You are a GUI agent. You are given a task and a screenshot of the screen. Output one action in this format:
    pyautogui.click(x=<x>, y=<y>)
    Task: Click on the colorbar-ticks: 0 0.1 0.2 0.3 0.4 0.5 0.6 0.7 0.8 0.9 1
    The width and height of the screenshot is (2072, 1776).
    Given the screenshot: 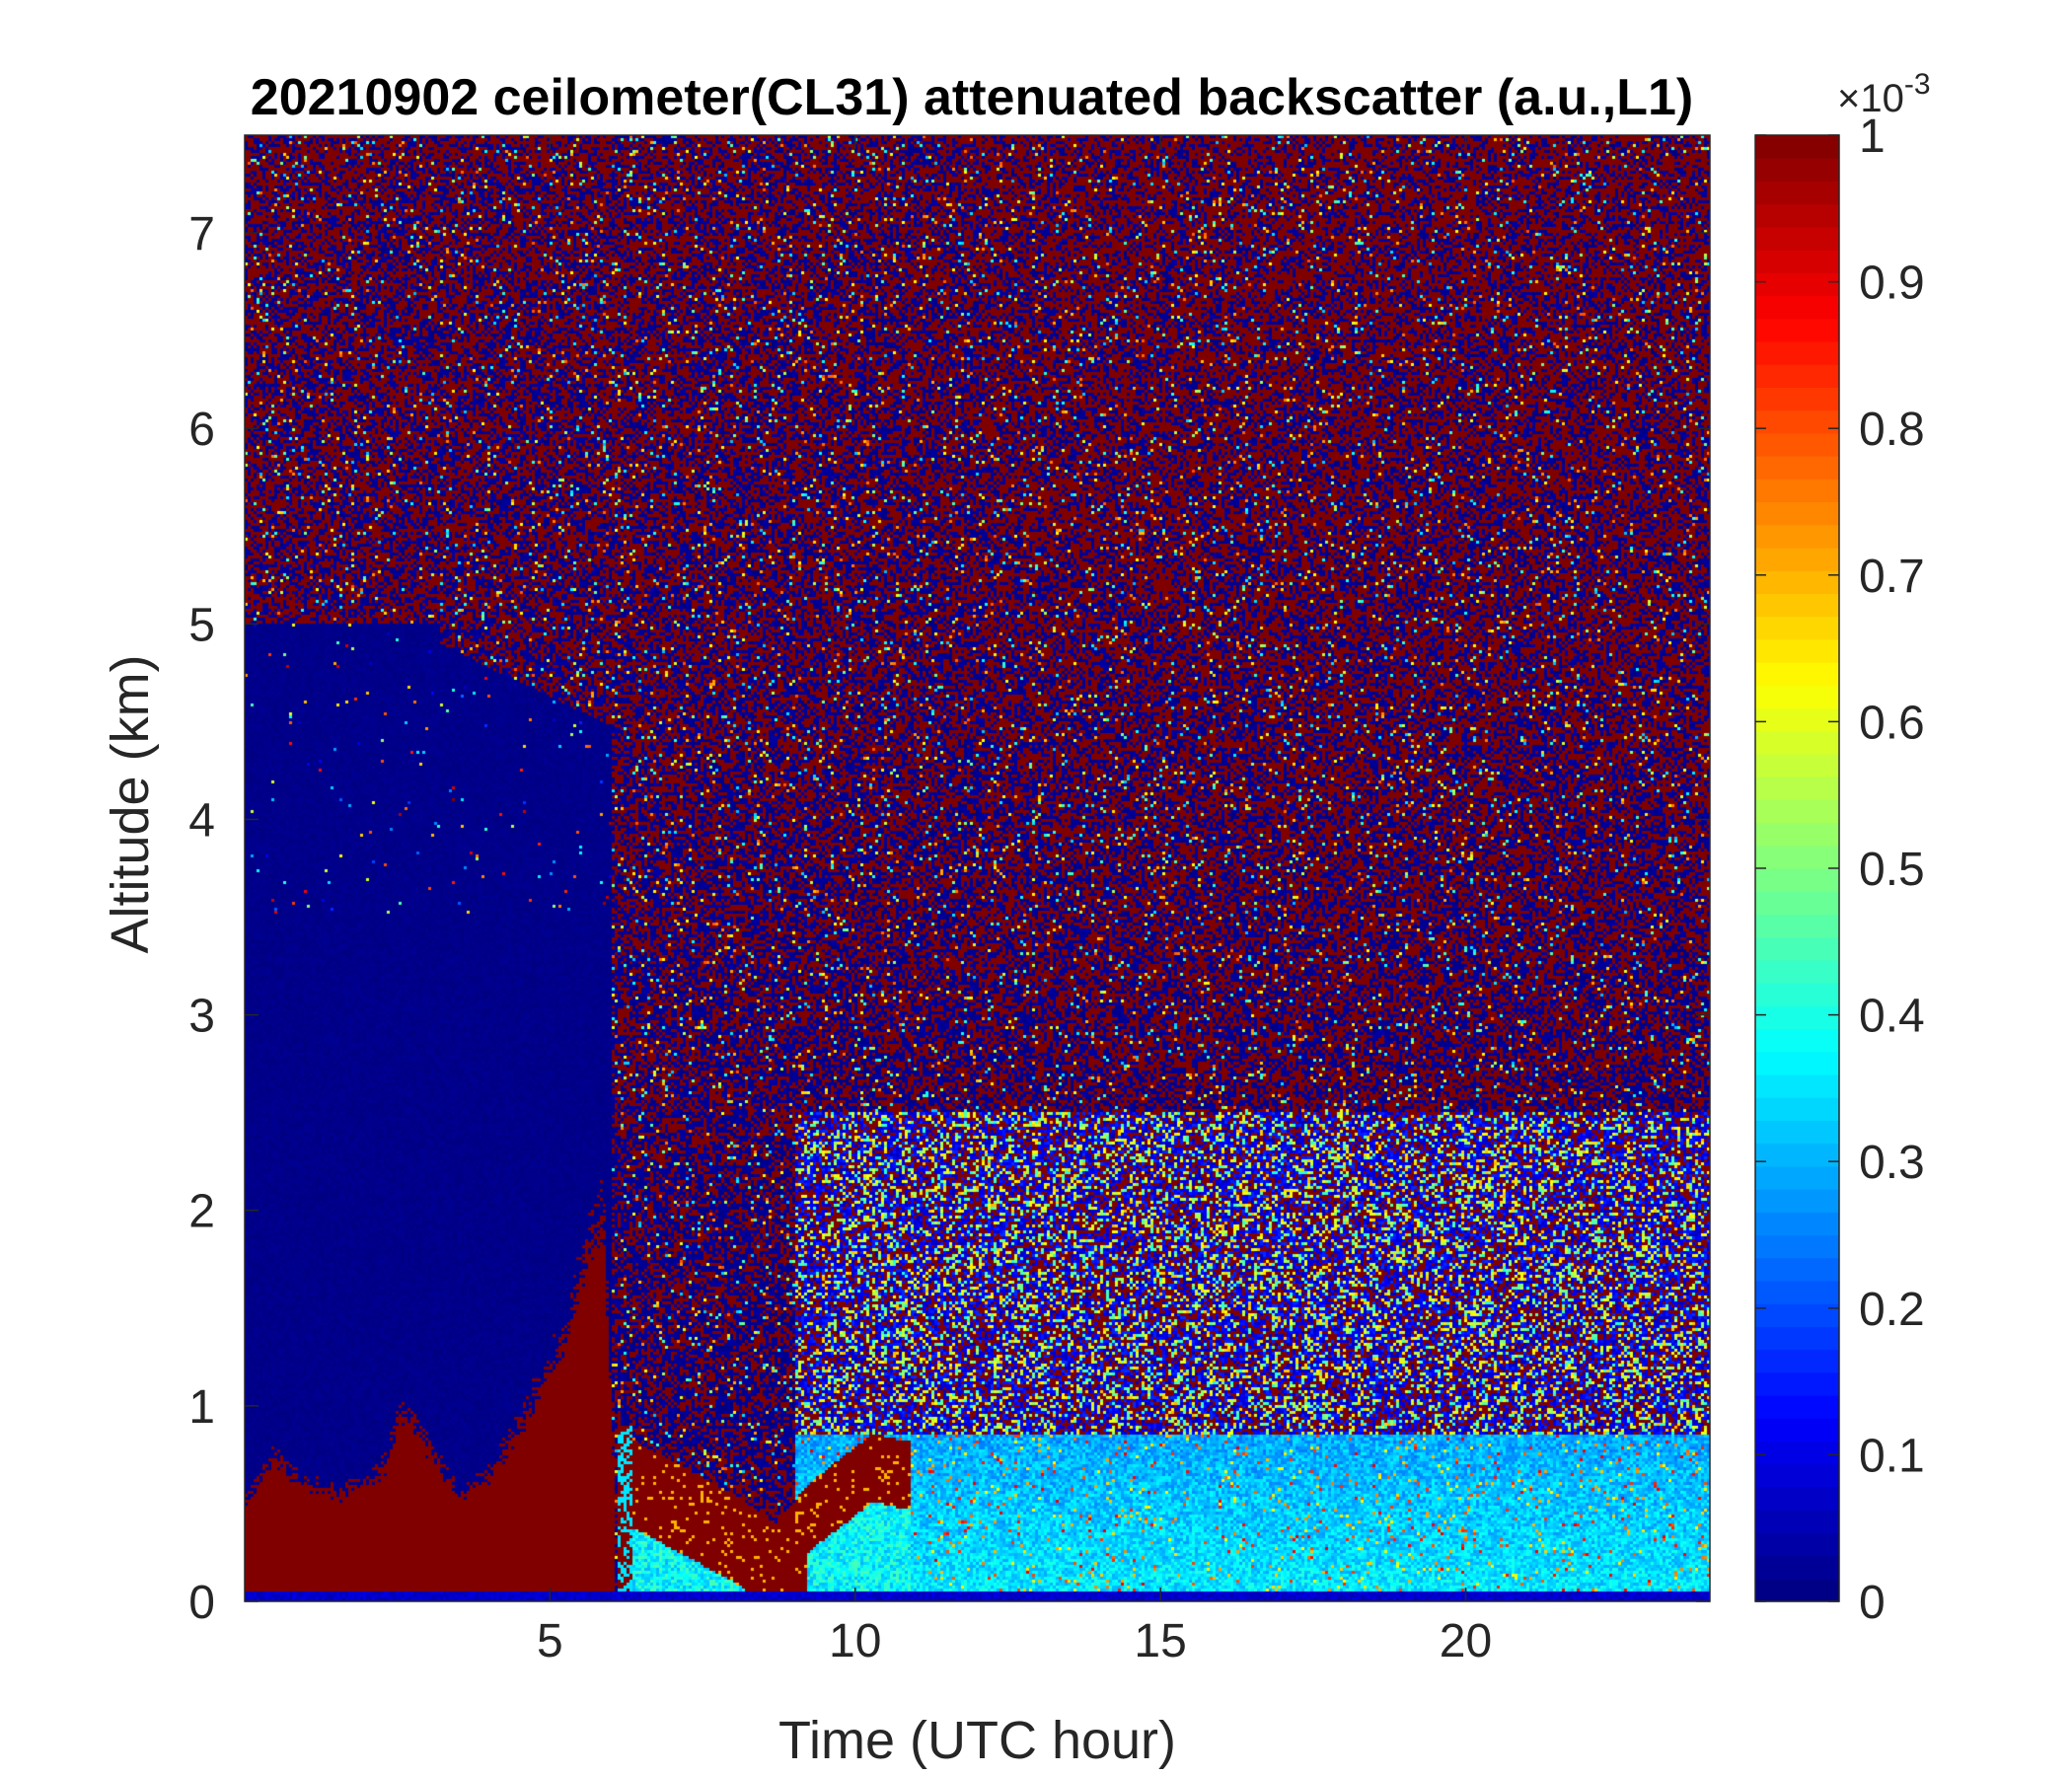 What is the action you would take?
    pyautogui.click(x=1840, y=870)
    